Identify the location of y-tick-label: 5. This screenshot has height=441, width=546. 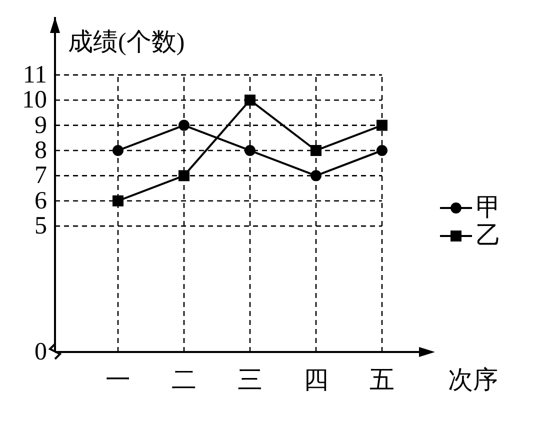
(40, 226).